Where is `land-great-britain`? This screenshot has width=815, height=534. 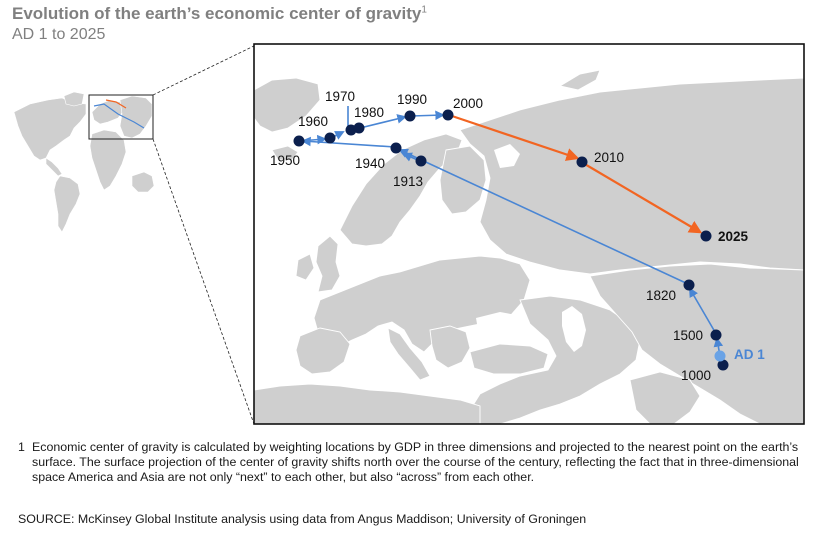
land-great-britain is located at coordinates (328, 264).